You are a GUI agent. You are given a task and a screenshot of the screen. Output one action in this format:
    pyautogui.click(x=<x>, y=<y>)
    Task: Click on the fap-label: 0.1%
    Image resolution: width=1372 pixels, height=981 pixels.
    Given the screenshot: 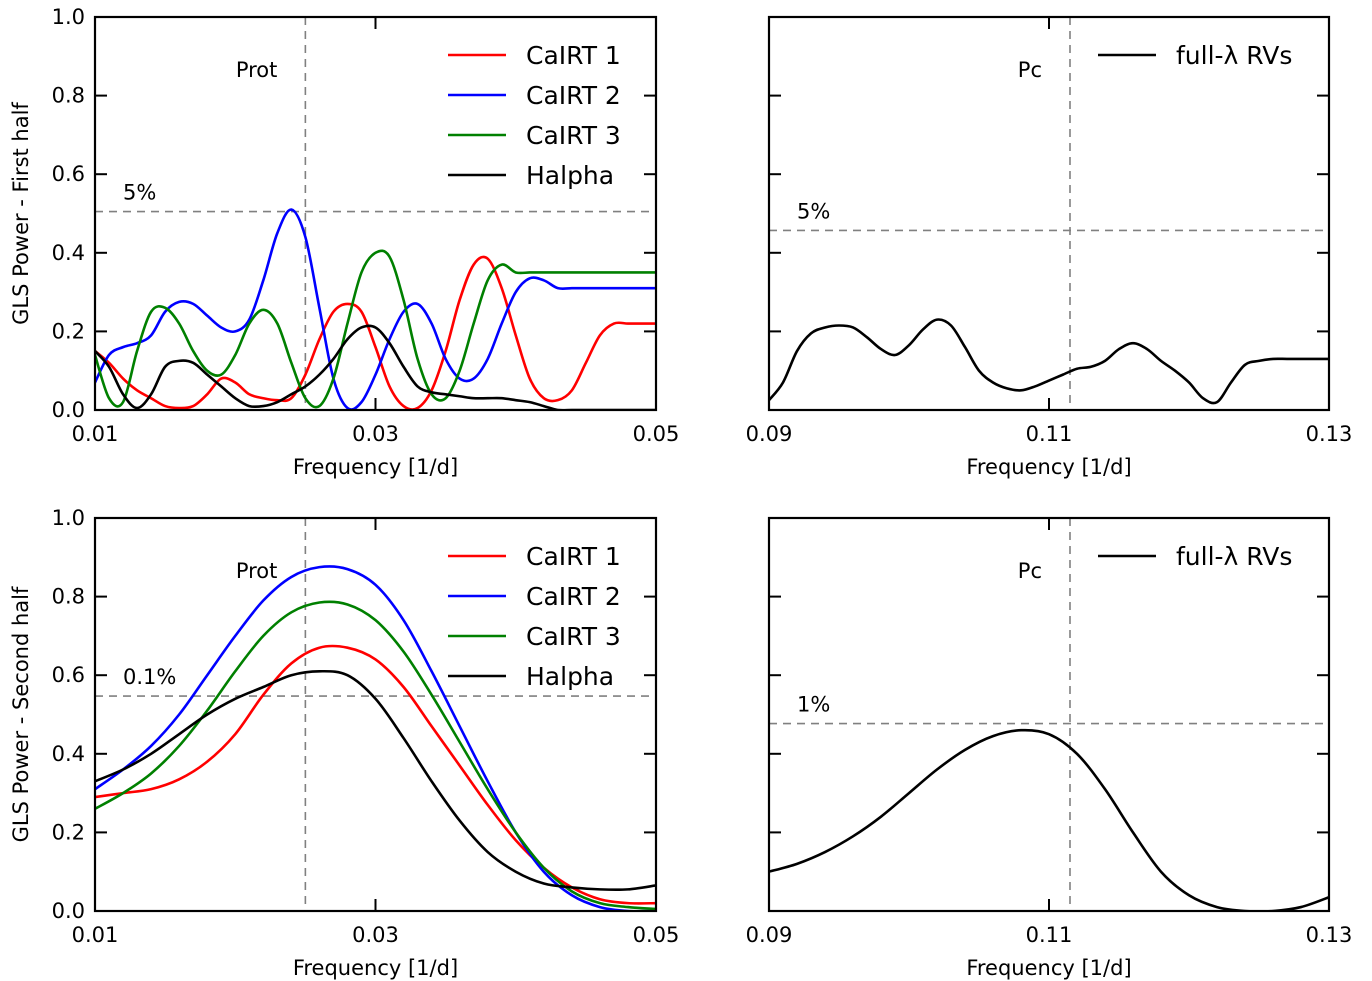 What is the action you would take?
    pyautogui.click(x=149, y=677)
    